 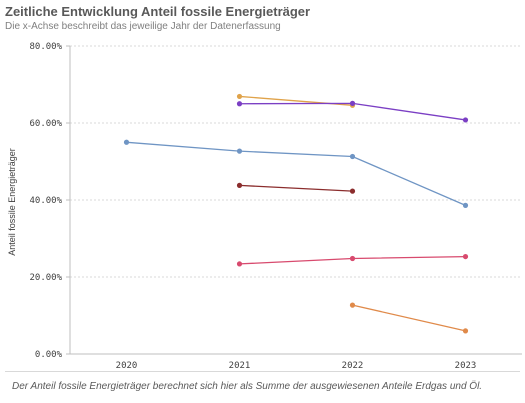 What do you see at coordinates (45, 47) in the screenshot?
I see `y-tick-label: 80.00%` at bounding box center [45, 47].